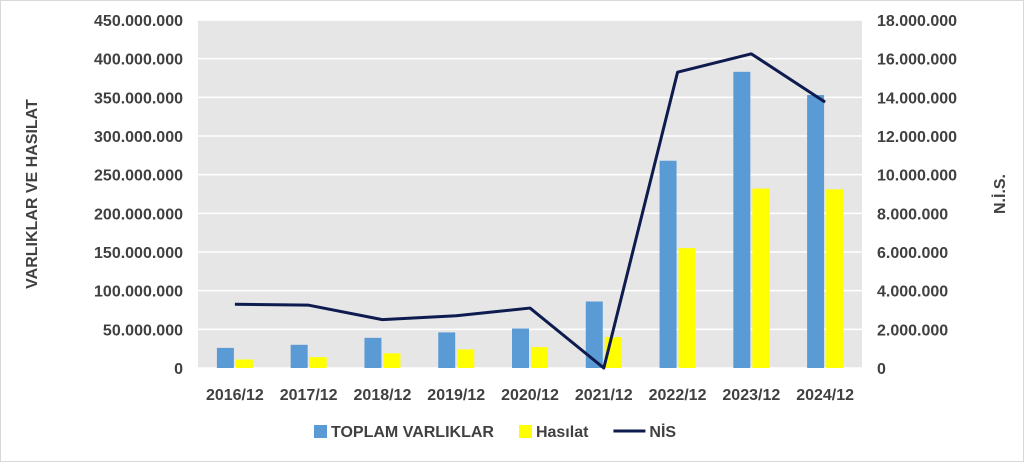  I want to click on x-tick-label: 2023/12, so click(751, 395).